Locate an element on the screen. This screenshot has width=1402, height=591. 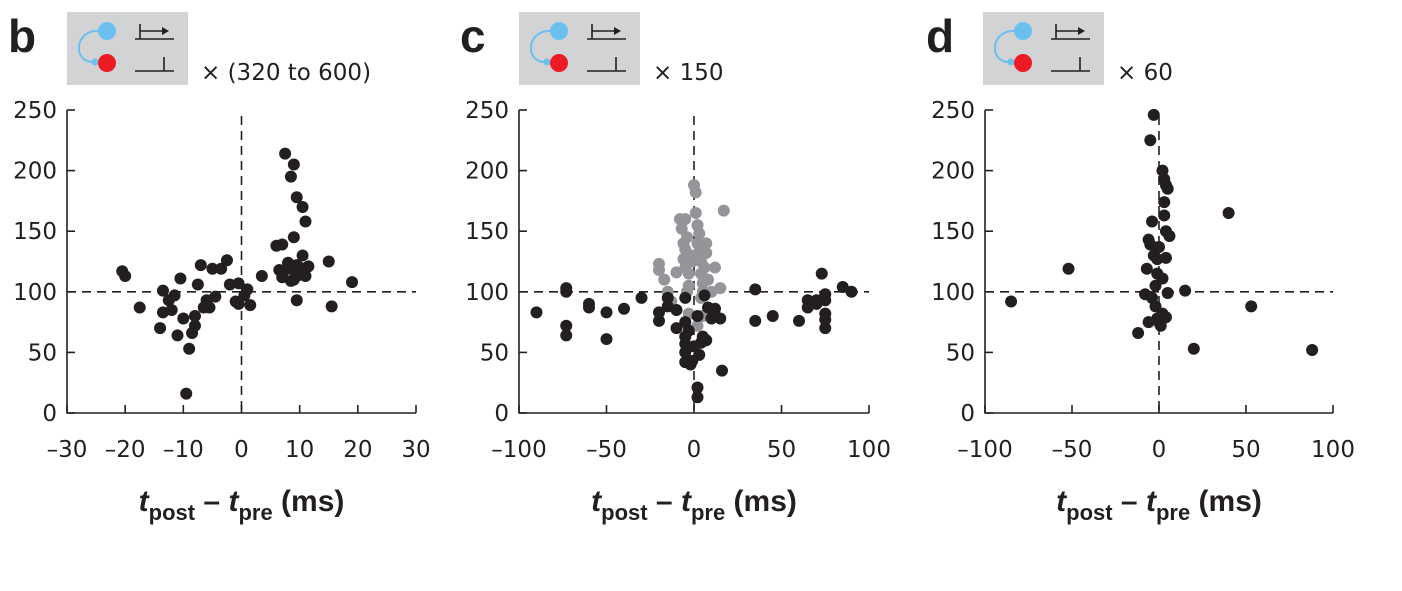
x-axis-label-part: – is located at coordinates (664, 501).